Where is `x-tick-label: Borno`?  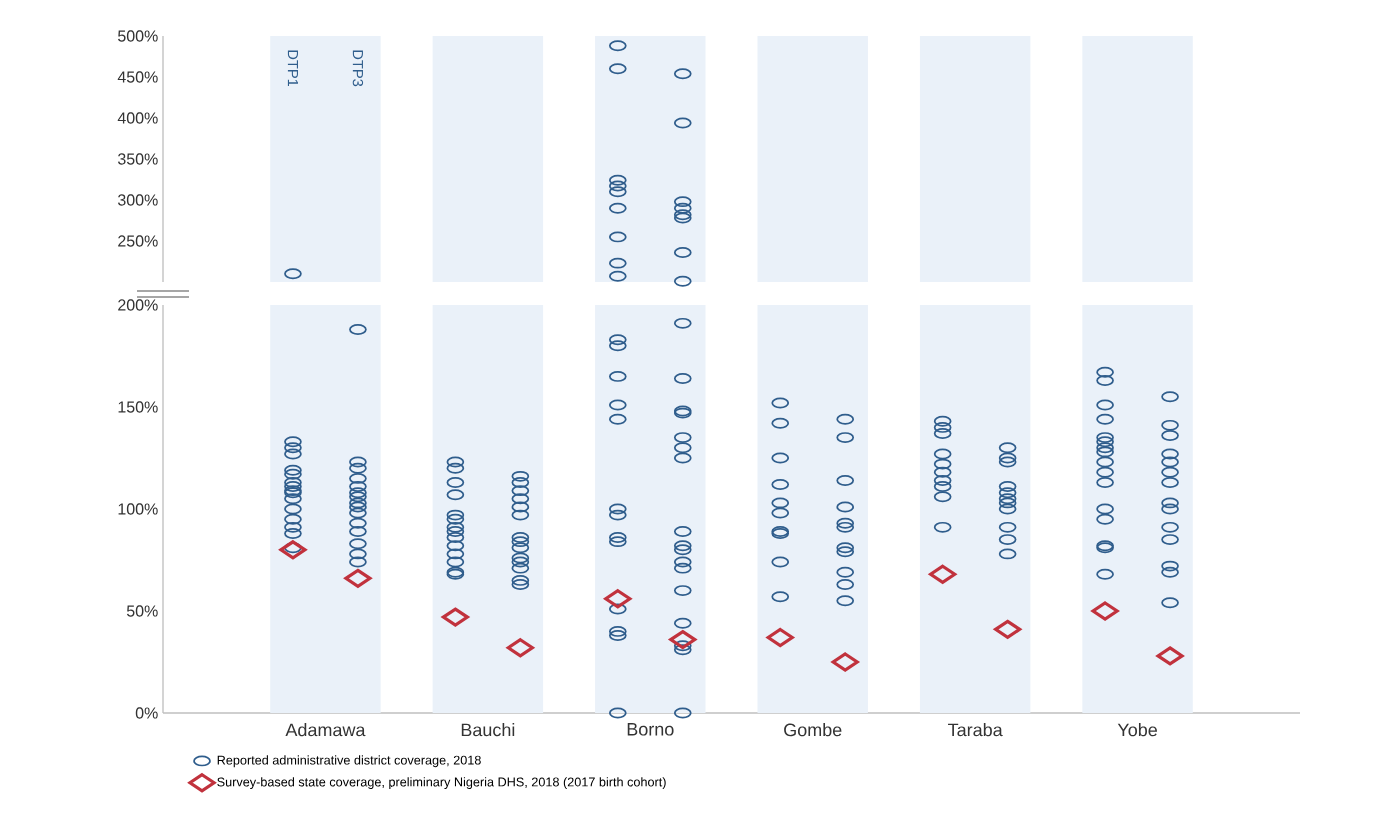
x-tick-label: Borno is located at coordinates (650, 729).